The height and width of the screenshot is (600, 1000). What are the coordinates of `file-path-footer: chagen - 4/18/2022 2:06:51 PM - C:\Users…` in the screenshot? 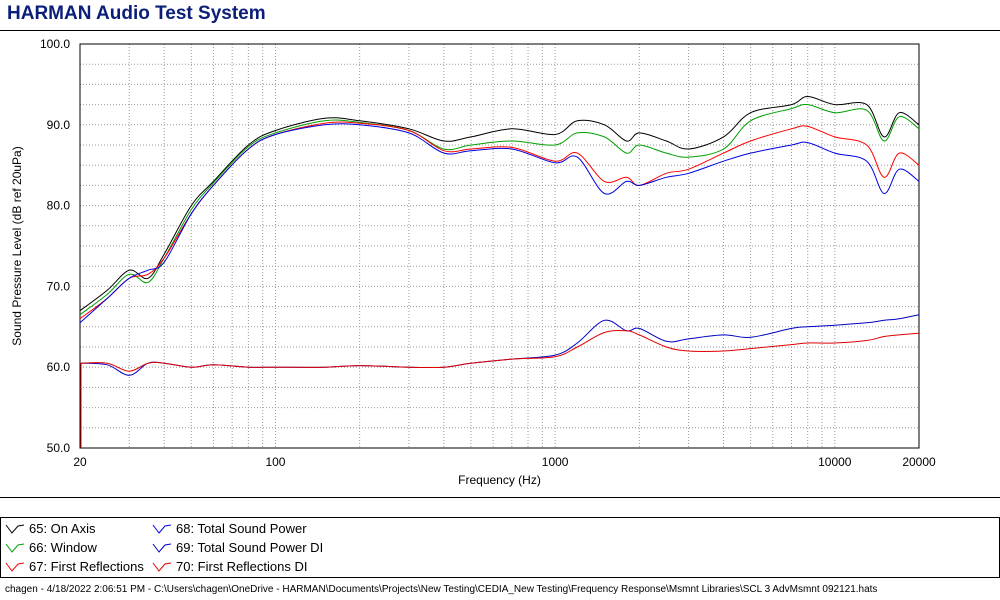 It's located at (441, 589).